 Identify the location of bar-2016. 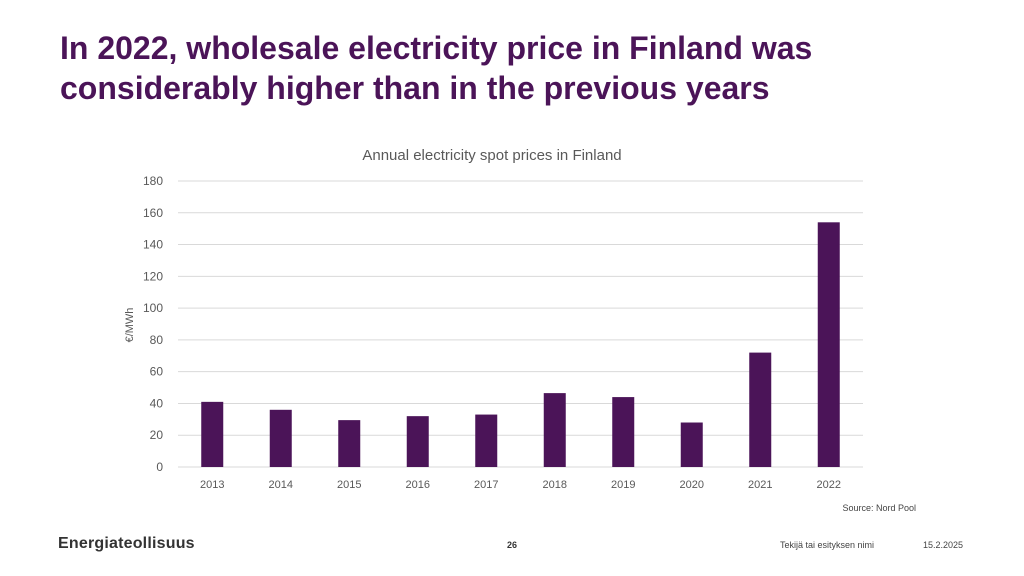
(417, 441).